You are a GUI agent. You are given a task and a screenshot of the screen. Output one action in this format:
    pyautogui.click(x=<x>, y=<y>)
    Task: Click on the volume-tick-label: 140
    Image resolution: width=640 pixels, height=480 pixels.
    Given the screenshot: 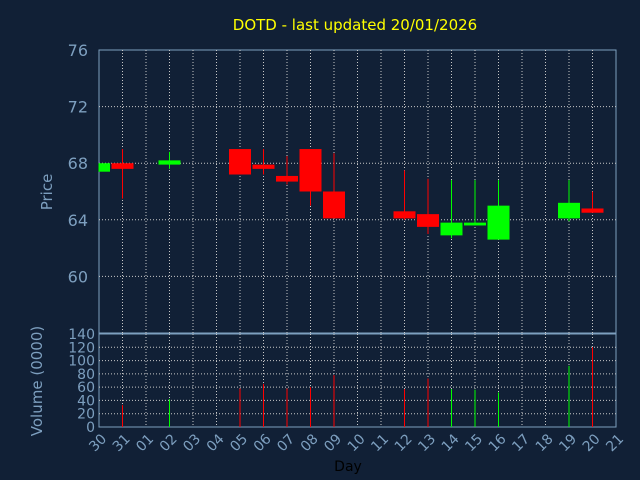 What is the action you would take?
    pyautogui.click(x=81, y=335)
    